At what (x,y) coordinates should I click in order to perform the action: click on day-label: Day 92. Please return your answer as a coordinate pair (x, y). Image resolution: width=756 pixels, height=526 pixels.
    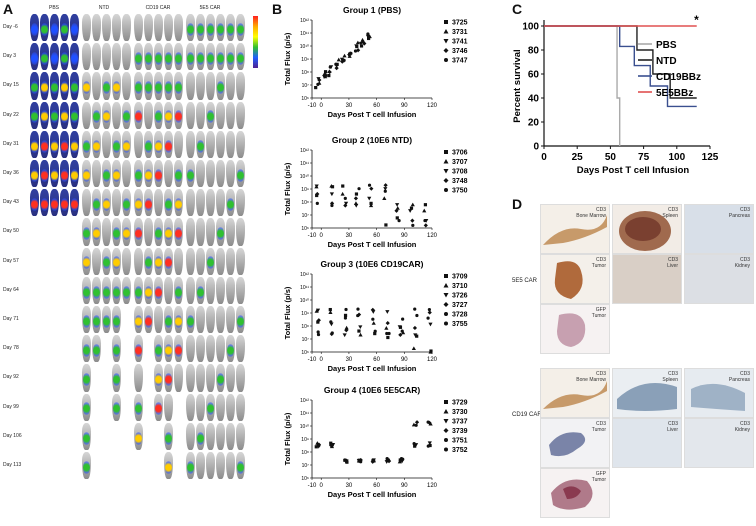
    Looking at the image, I should click on (11, 377).